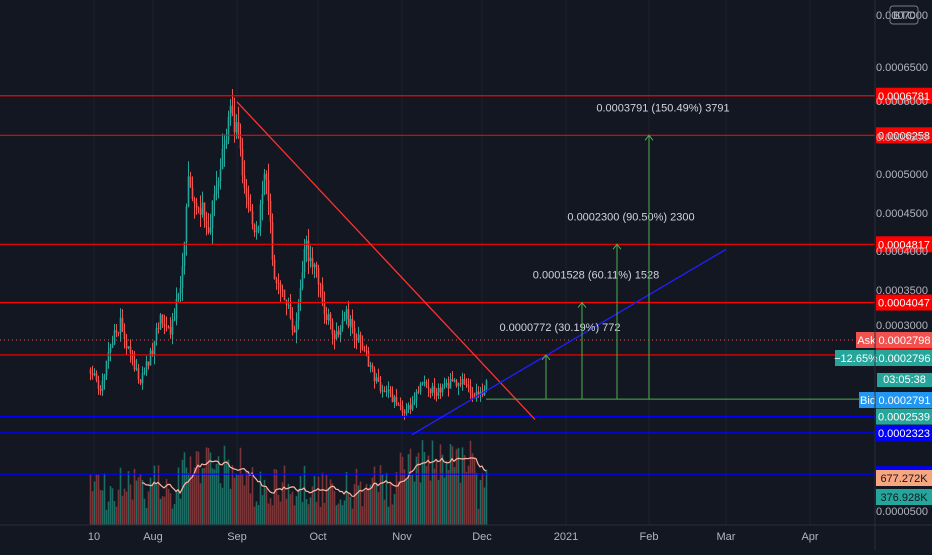 The width and height of the screenshot is (932, 555). What do you see at coordinates (649, 537) in the screenshot?
I see `x-tick-label: Feb` at bounding box center [649, 537].